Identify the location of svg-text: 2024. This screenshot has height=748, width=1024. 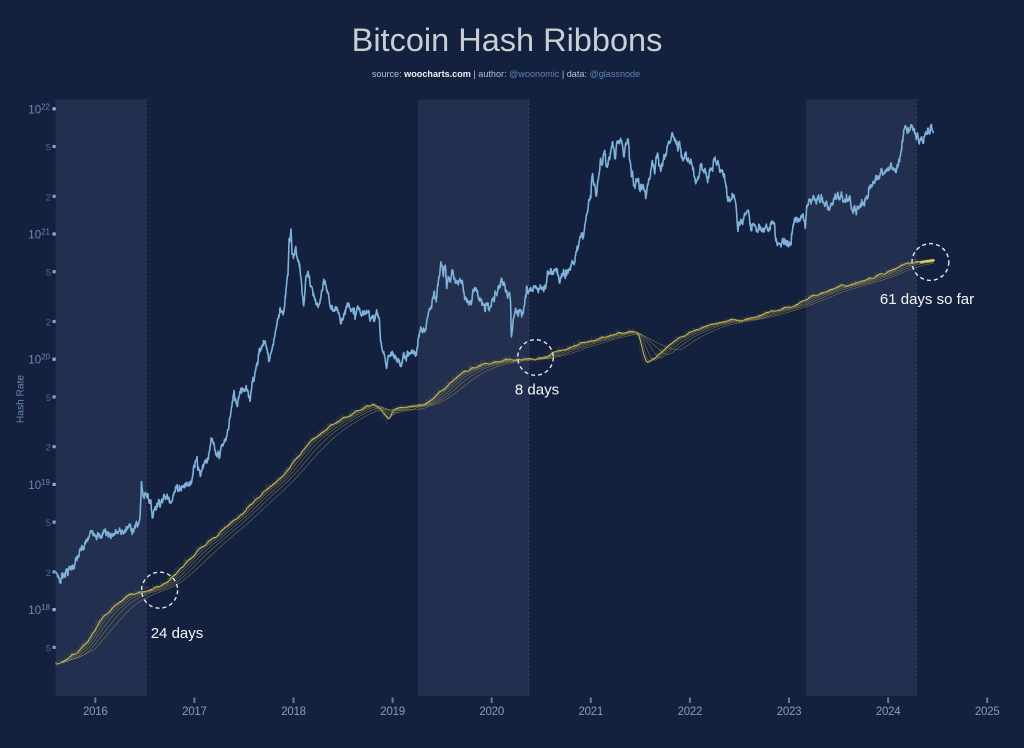
(888, 712).